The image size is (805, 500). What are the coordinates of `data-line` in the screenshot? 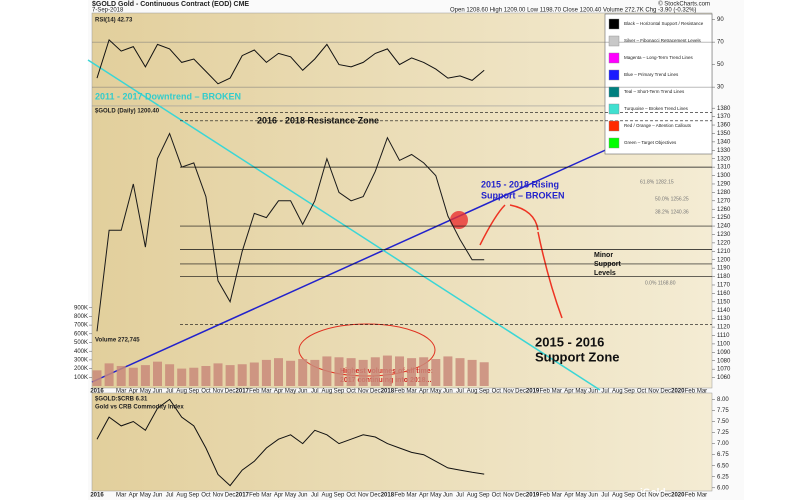 It's located at (290, 61).